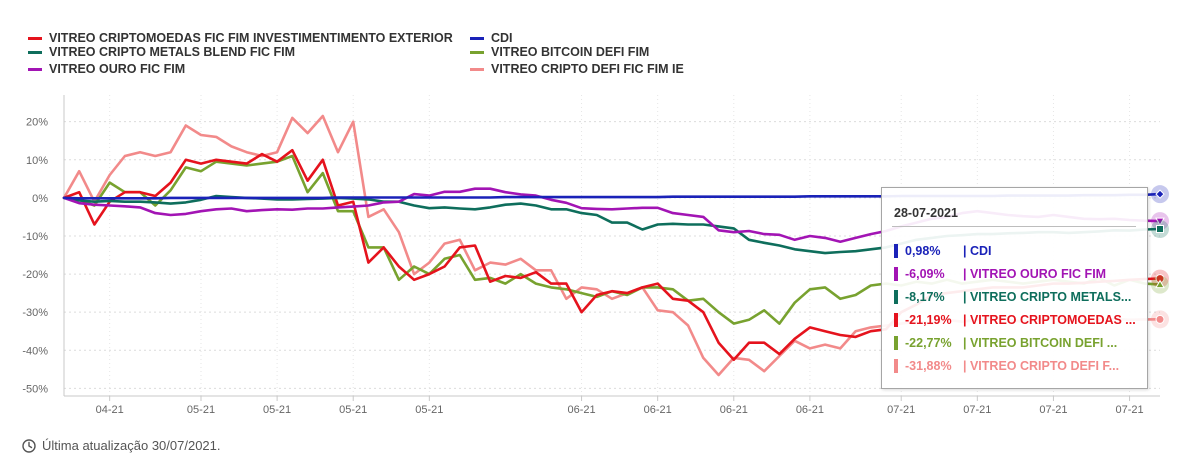 The height and width of the screenshot is (470, 1186). I want to click on tooltip-row-ouro: -6,09% | VITREO OURO FIC FIM, so click(1000, 274).